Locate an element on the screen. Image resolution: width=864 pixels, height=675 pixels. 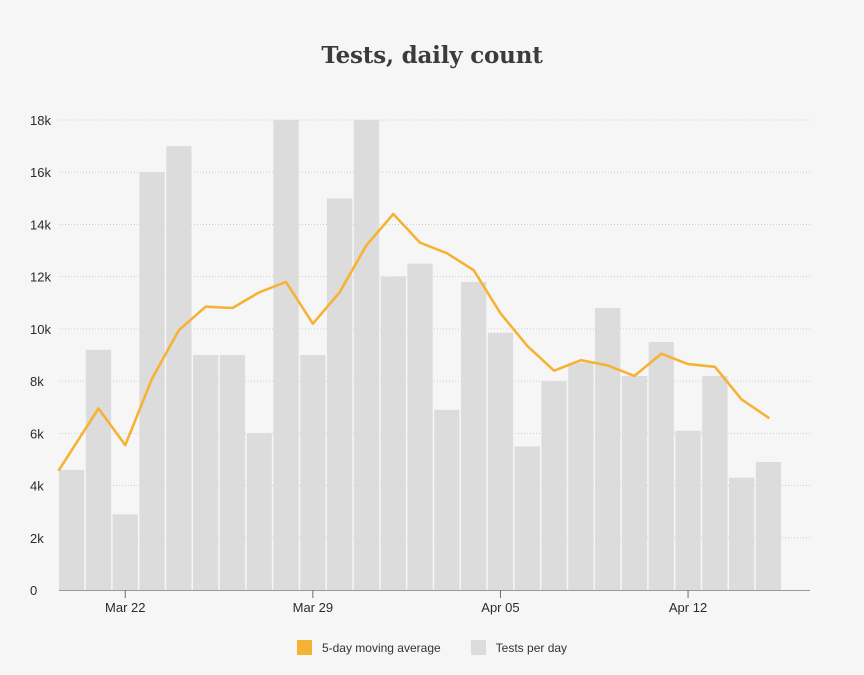
legend-item-tests-per-day: Tests per day is located at coordinates (519, 647).